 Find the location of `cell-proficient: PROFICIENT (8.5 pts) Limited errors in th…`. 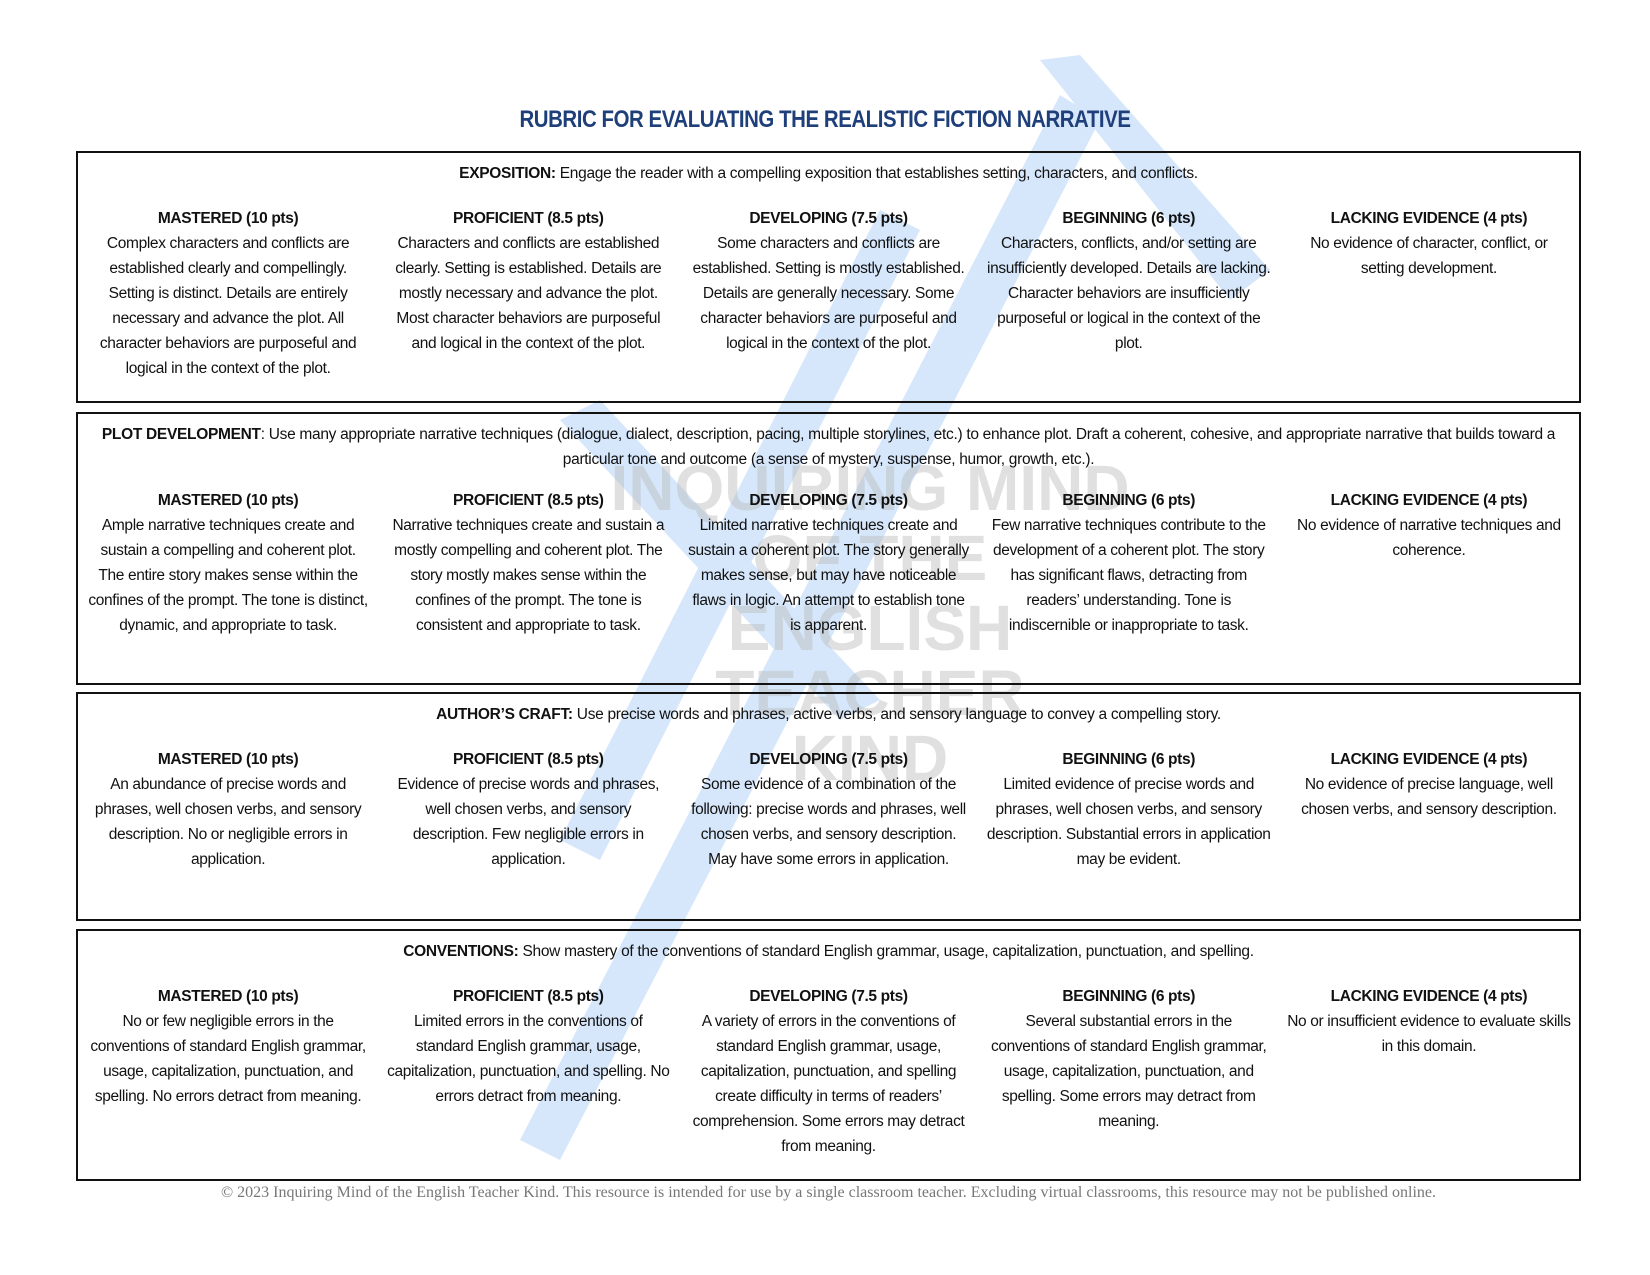

cell-proficient: PROFICIENT (8.5 pts) Limited errors in th… is located at coordinates (528, 1046).